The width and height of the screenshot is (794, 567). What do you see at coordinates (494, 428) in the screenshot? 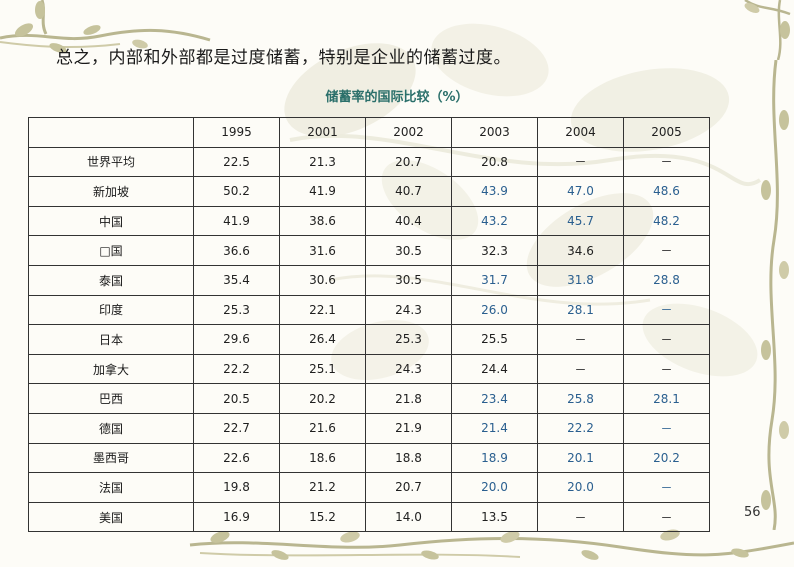
I see `savings-value-cell: 21.4` at bounding box center [494, 428].